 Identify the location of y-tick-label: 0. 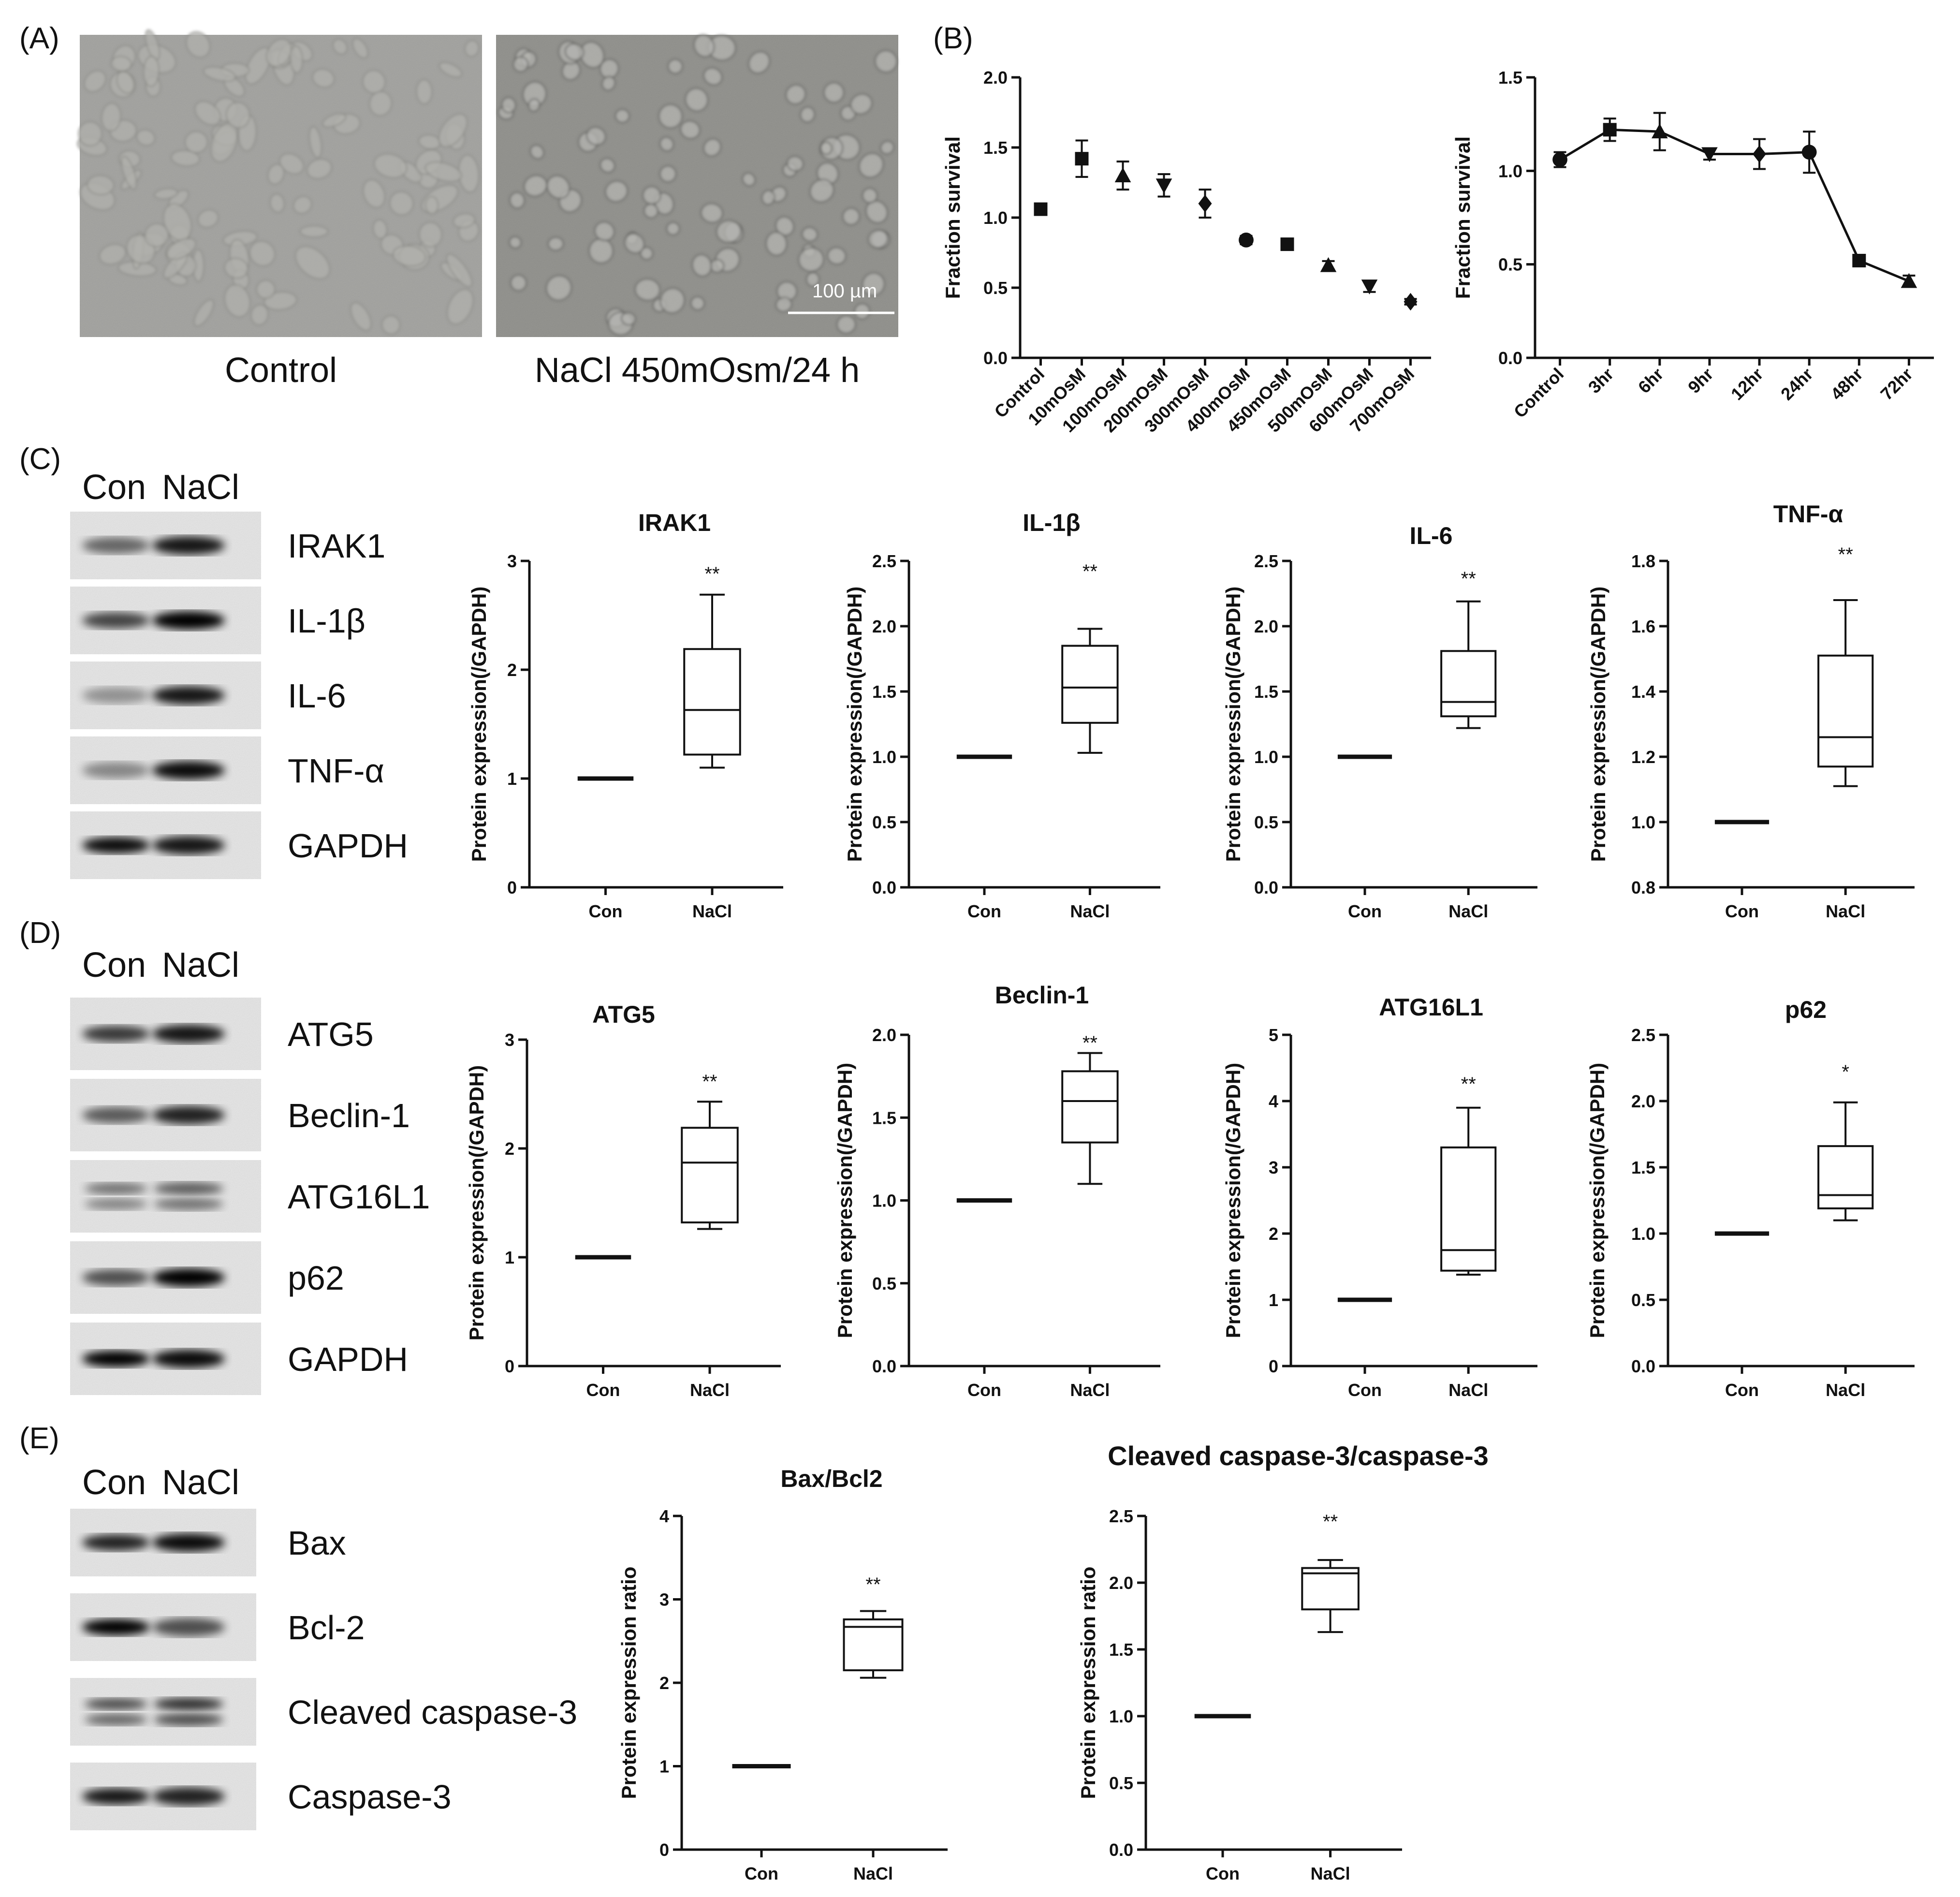
(509, 1366).